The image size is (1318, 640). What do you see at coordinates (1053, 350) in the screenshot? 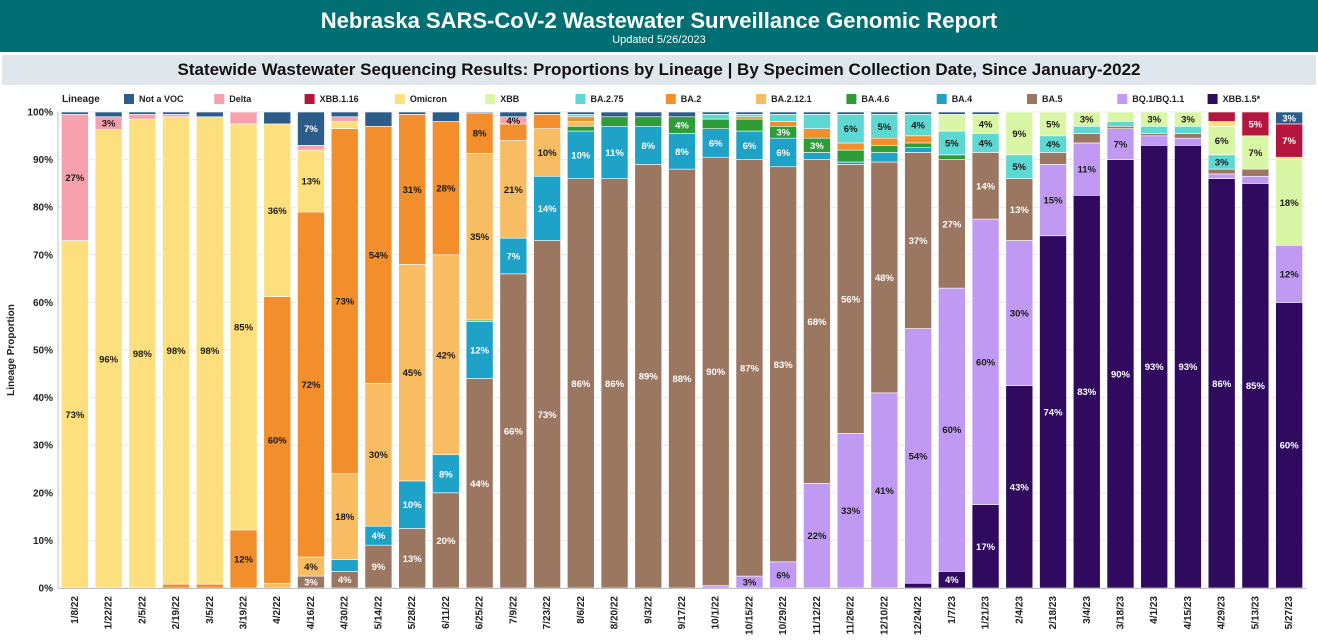
I see `bar-2-18-23: 74% 15% 4% 5%` at bounding box center [1053, 350].